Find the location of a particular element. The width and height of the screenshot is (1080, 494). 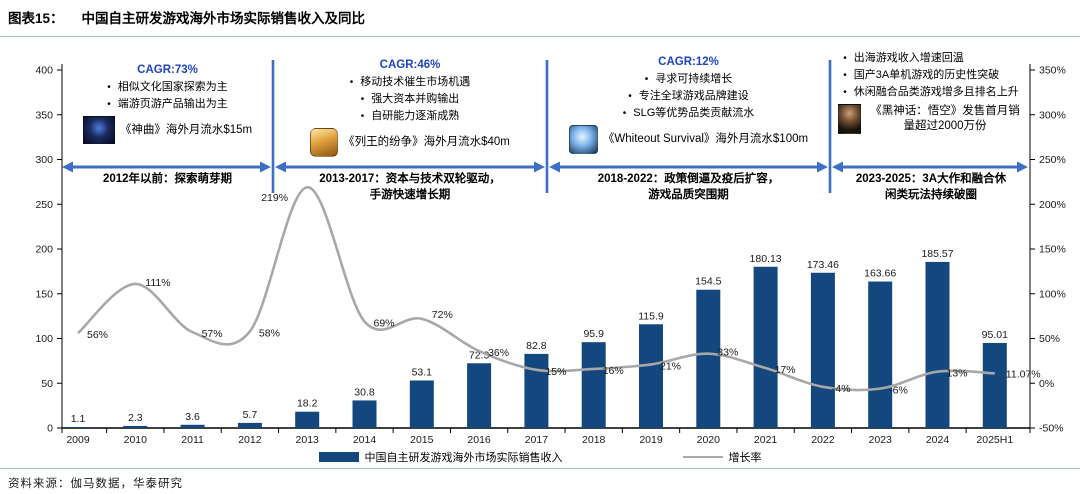

flagship-game-text: 《神曲》海外月流水$15m is located at coordinates (186, 129).